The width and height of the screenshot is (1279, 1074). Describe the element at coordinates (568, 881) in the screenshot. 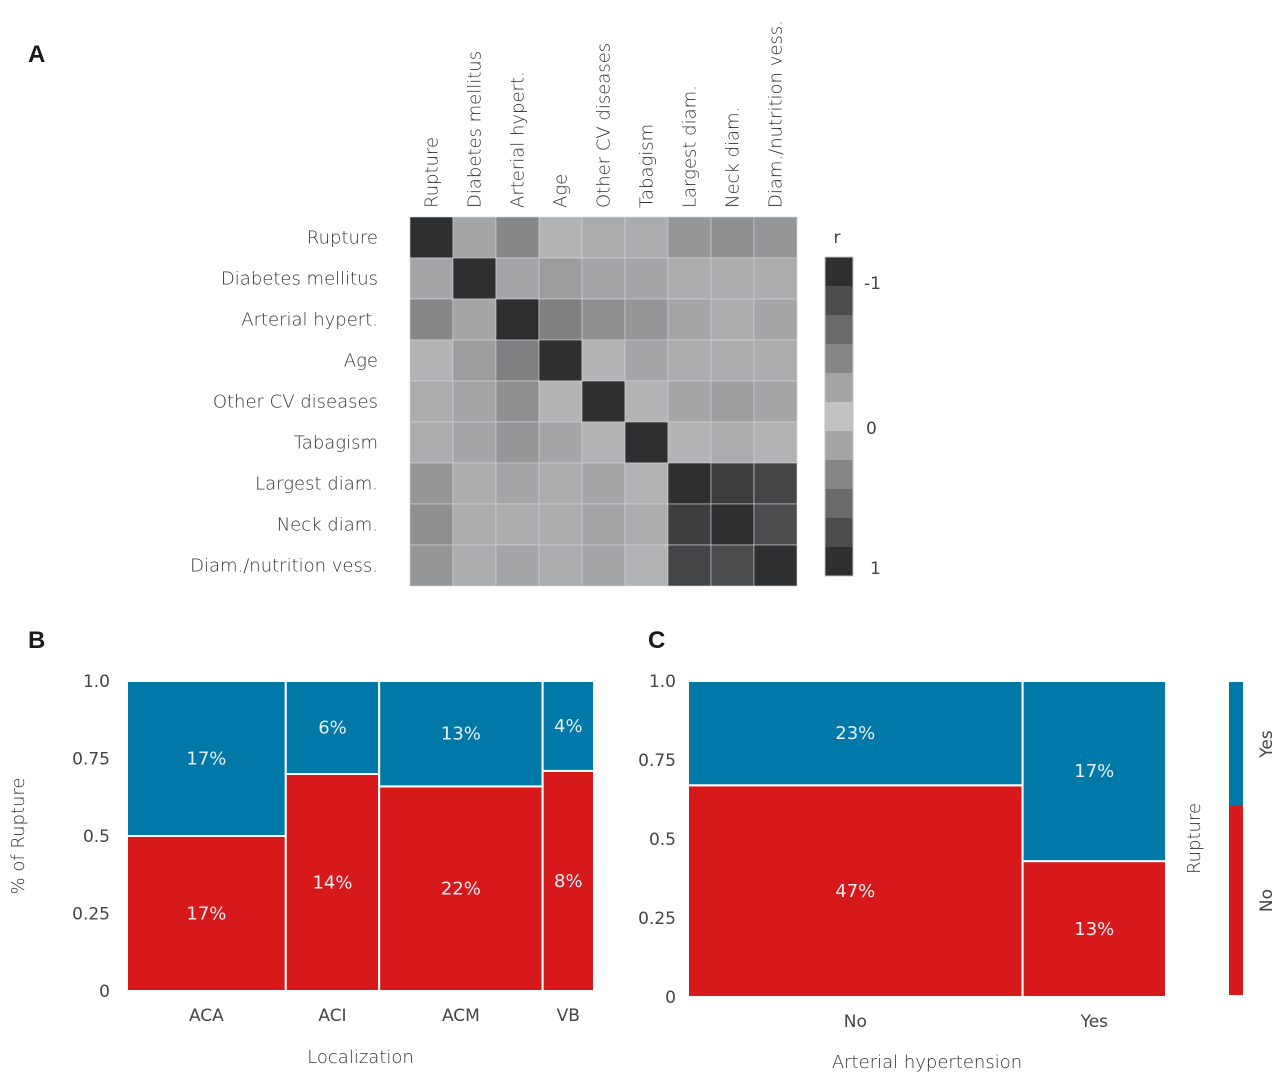

I see `tile-label-no: 8%` at that location.